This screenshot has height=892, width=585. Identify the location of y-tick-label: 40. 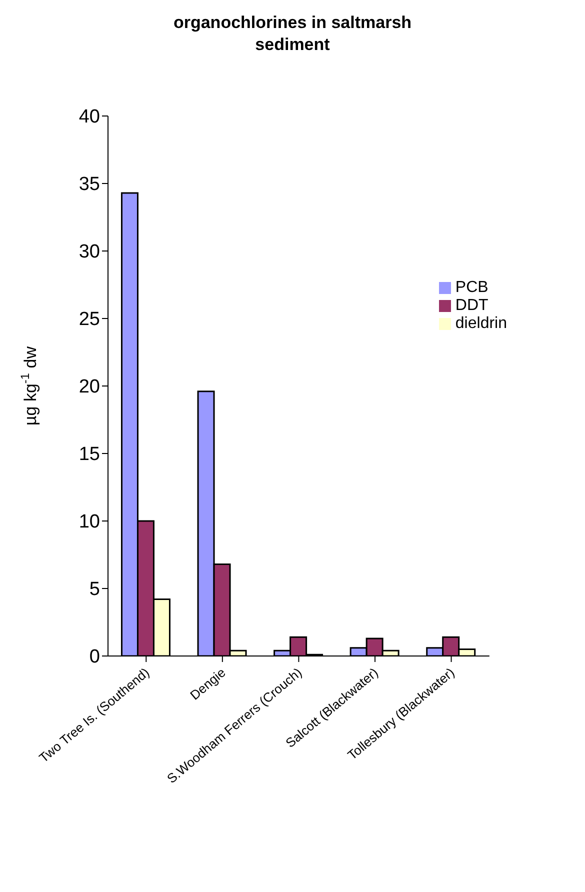
(89, 117).